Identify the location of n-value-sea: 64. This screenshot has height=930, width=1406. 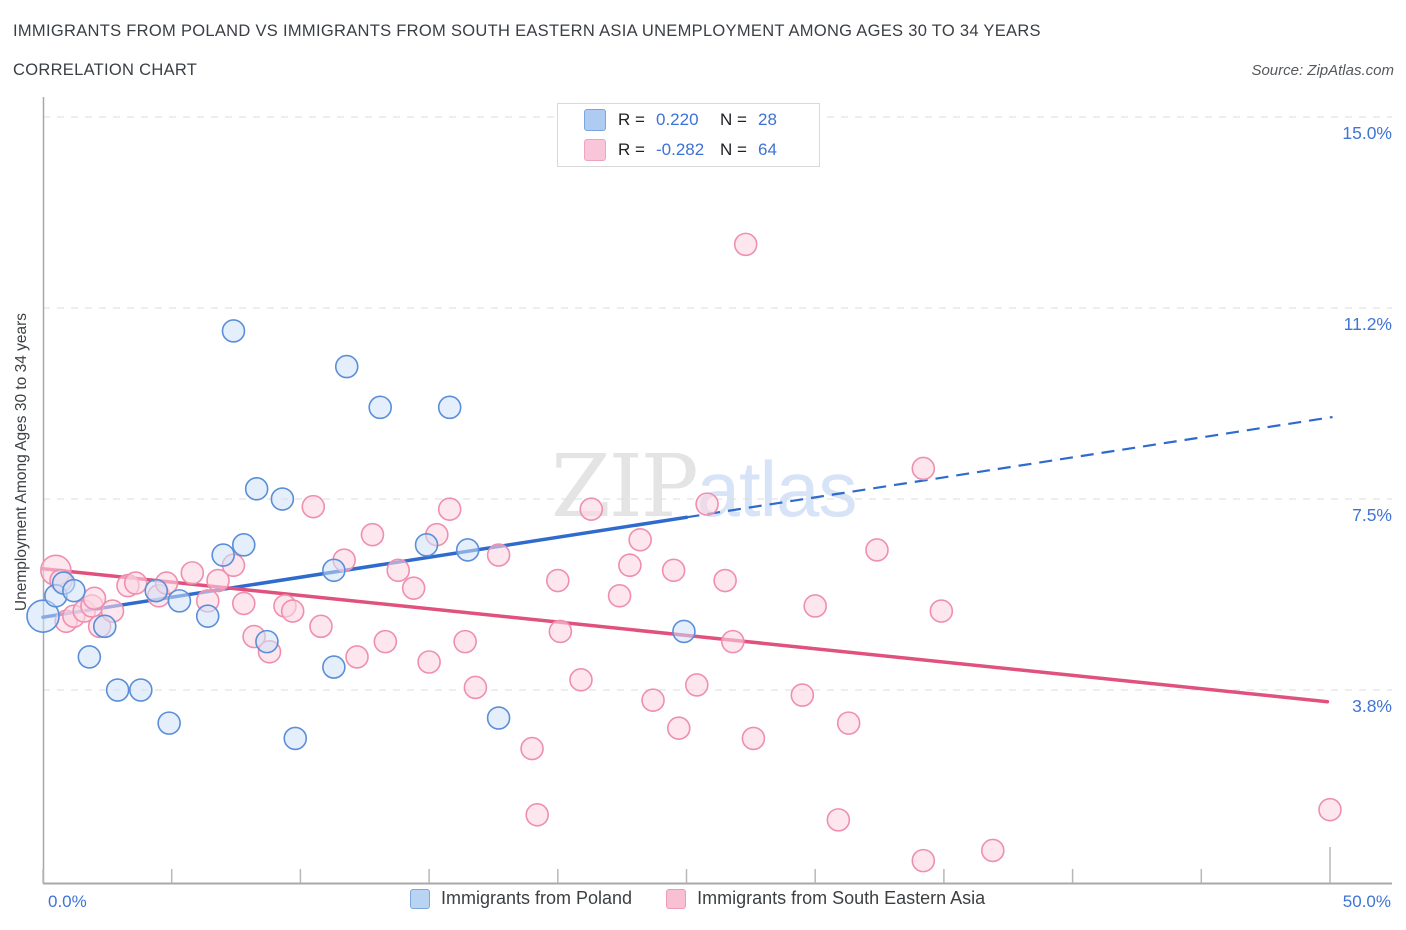
(767, 149).